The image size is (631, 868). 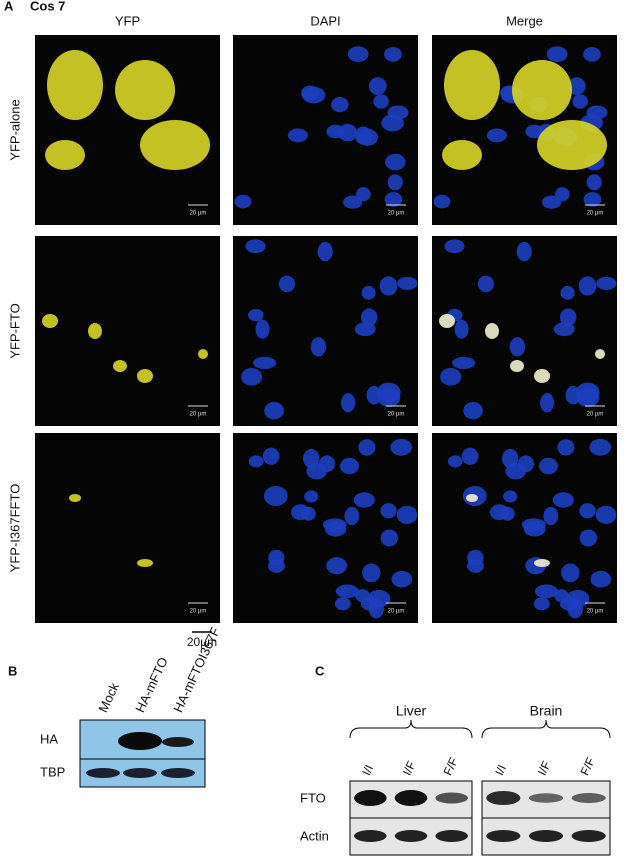 I want to click on lane-label: Mock, so click(x=108, y=697).